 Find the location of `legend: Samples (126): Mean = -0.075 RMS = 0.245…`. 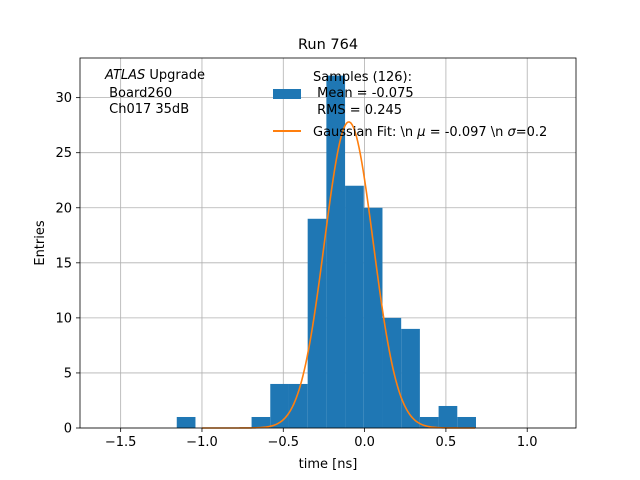

legend: Samples (126): Mean = -0.075 RMS = 0.245… is located at coordinates (410, 105).